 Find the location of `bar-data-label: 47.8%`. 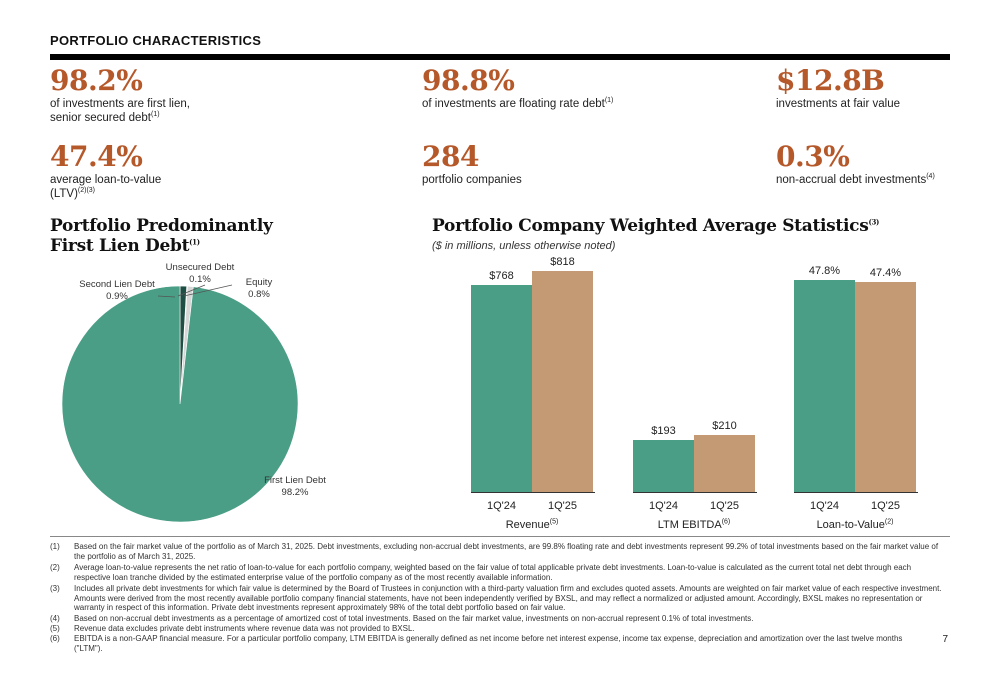

bar-data-label: 47.8% is located at coordinates (824, 271).